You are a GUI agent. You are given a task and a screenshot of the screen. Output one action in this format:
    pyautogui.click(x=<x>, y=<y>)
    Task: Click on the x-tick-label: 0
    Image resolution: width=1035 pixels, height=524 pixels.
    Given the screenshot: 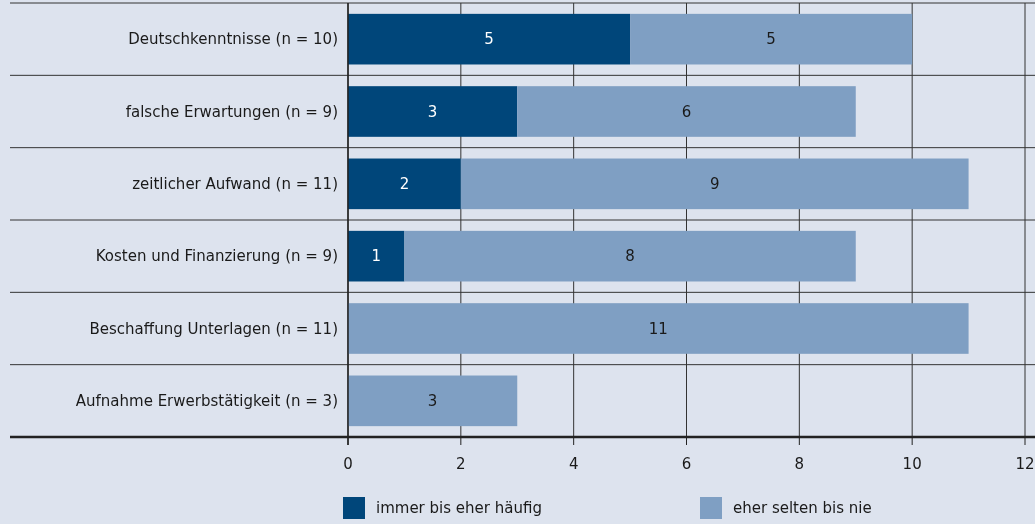 What is the action you would take?
    pyautogui.click(x=348, y=464)
    